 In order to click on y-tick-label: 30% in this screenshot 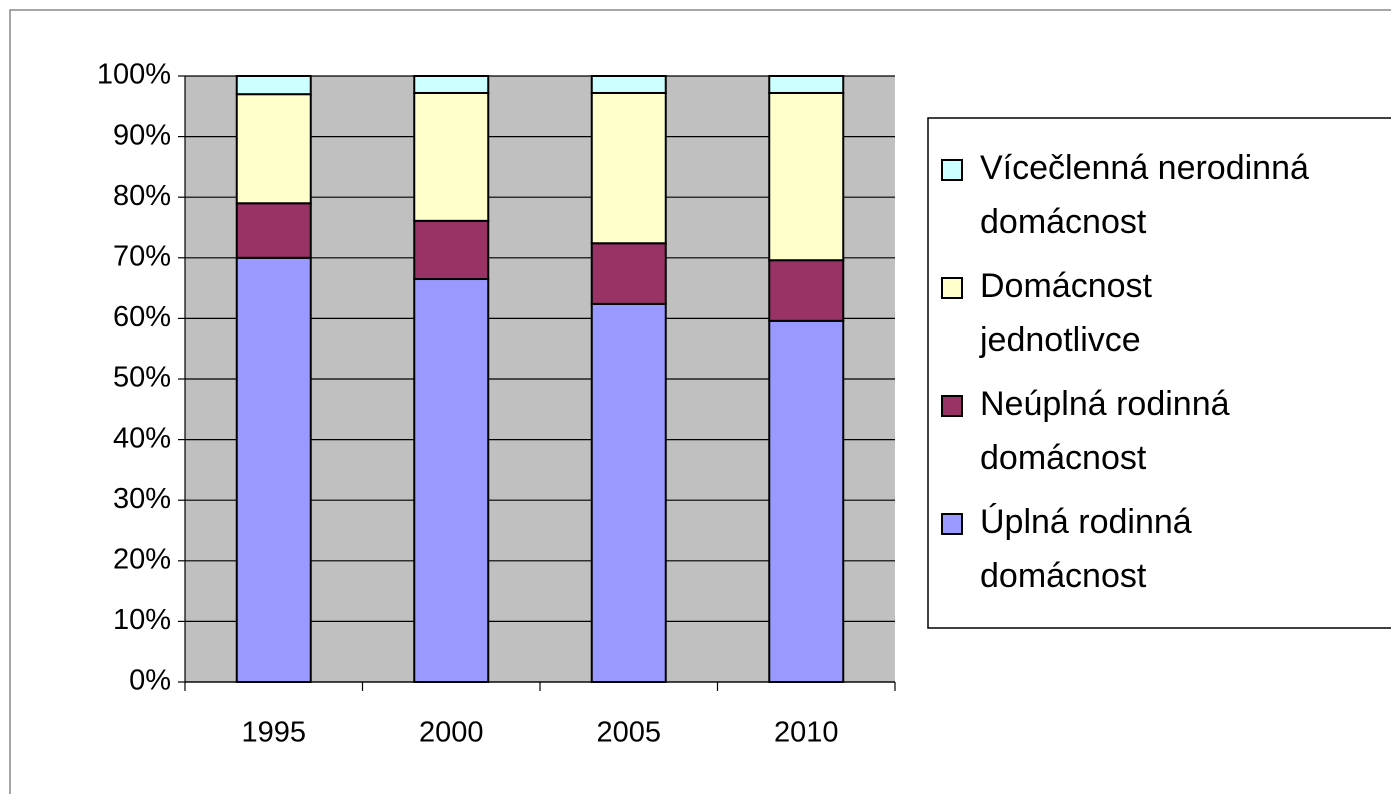, I will do `click(142, 499)`.